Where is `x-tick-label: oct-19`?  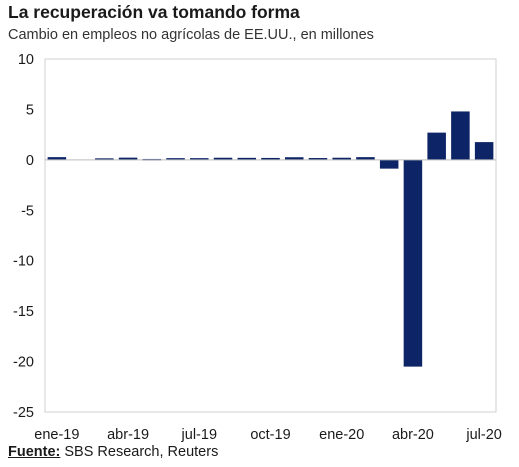 x-tick-label: oct-19 is located at coordinates (270, 435).